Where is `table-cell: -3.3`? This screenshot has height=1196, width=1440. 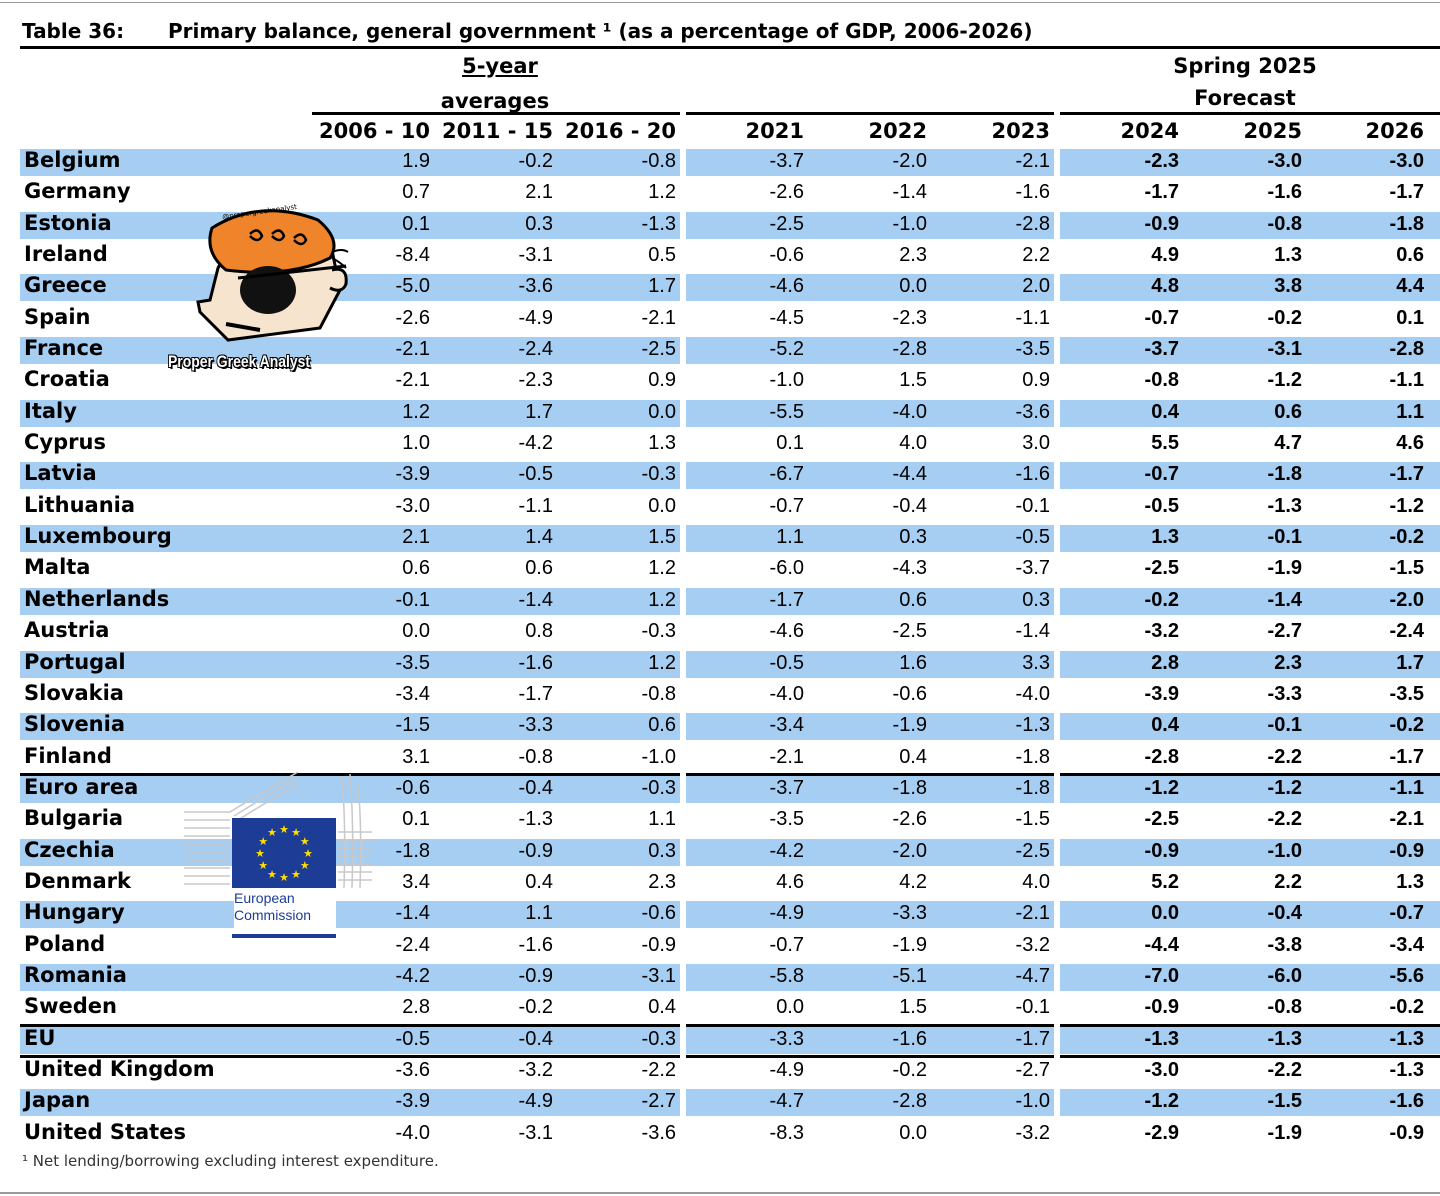
table-cell: -3.3 is located at coordinates (535, 725).